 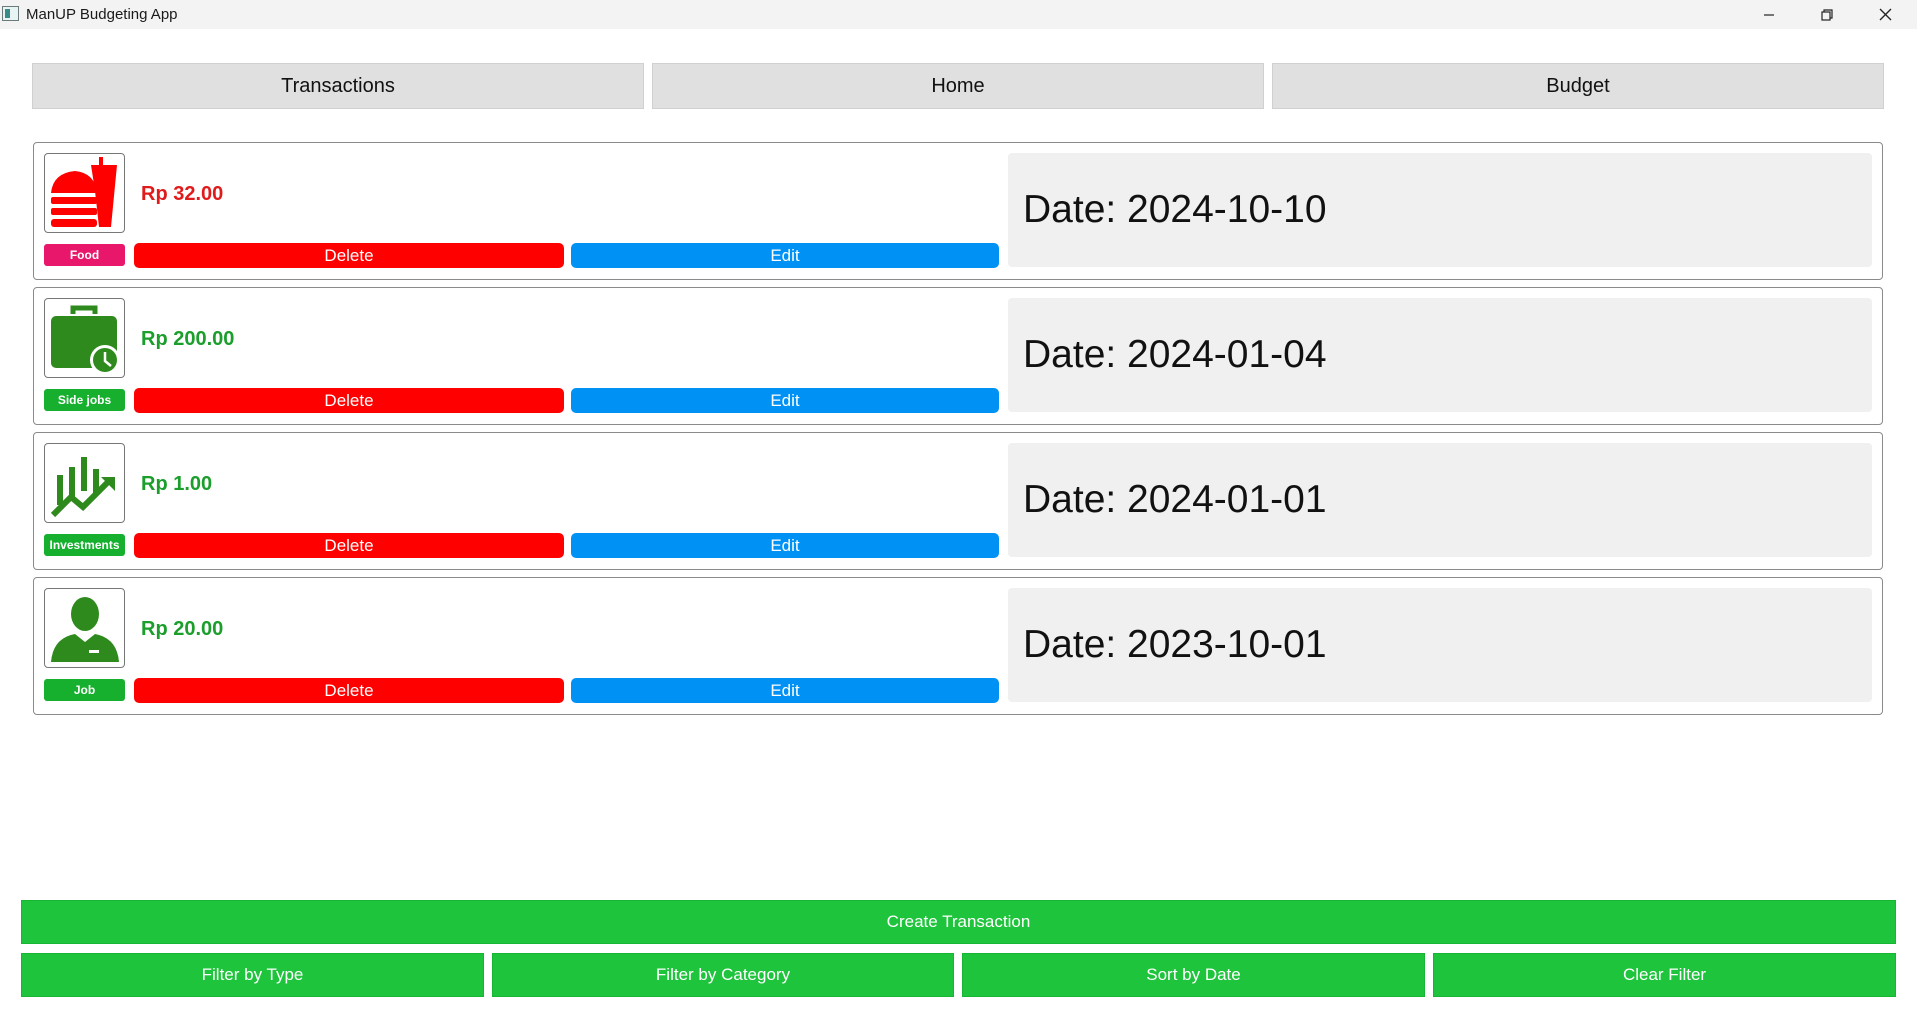 What do you see at coordinates (84, 255) in the screenshot?
I see `category-badge: Food` at bounding box center [84, 255].